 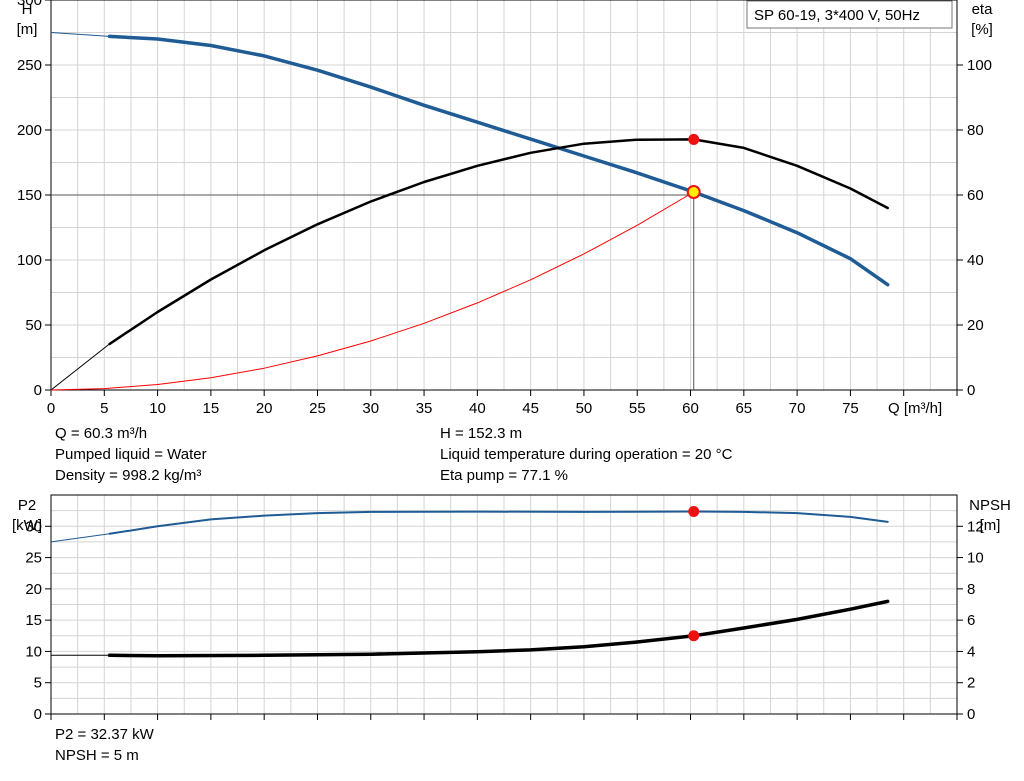 What do you see at coordinates (694, 511) in the screenshot?
I see `p2-duty-point` at bounding box center [694, 511].